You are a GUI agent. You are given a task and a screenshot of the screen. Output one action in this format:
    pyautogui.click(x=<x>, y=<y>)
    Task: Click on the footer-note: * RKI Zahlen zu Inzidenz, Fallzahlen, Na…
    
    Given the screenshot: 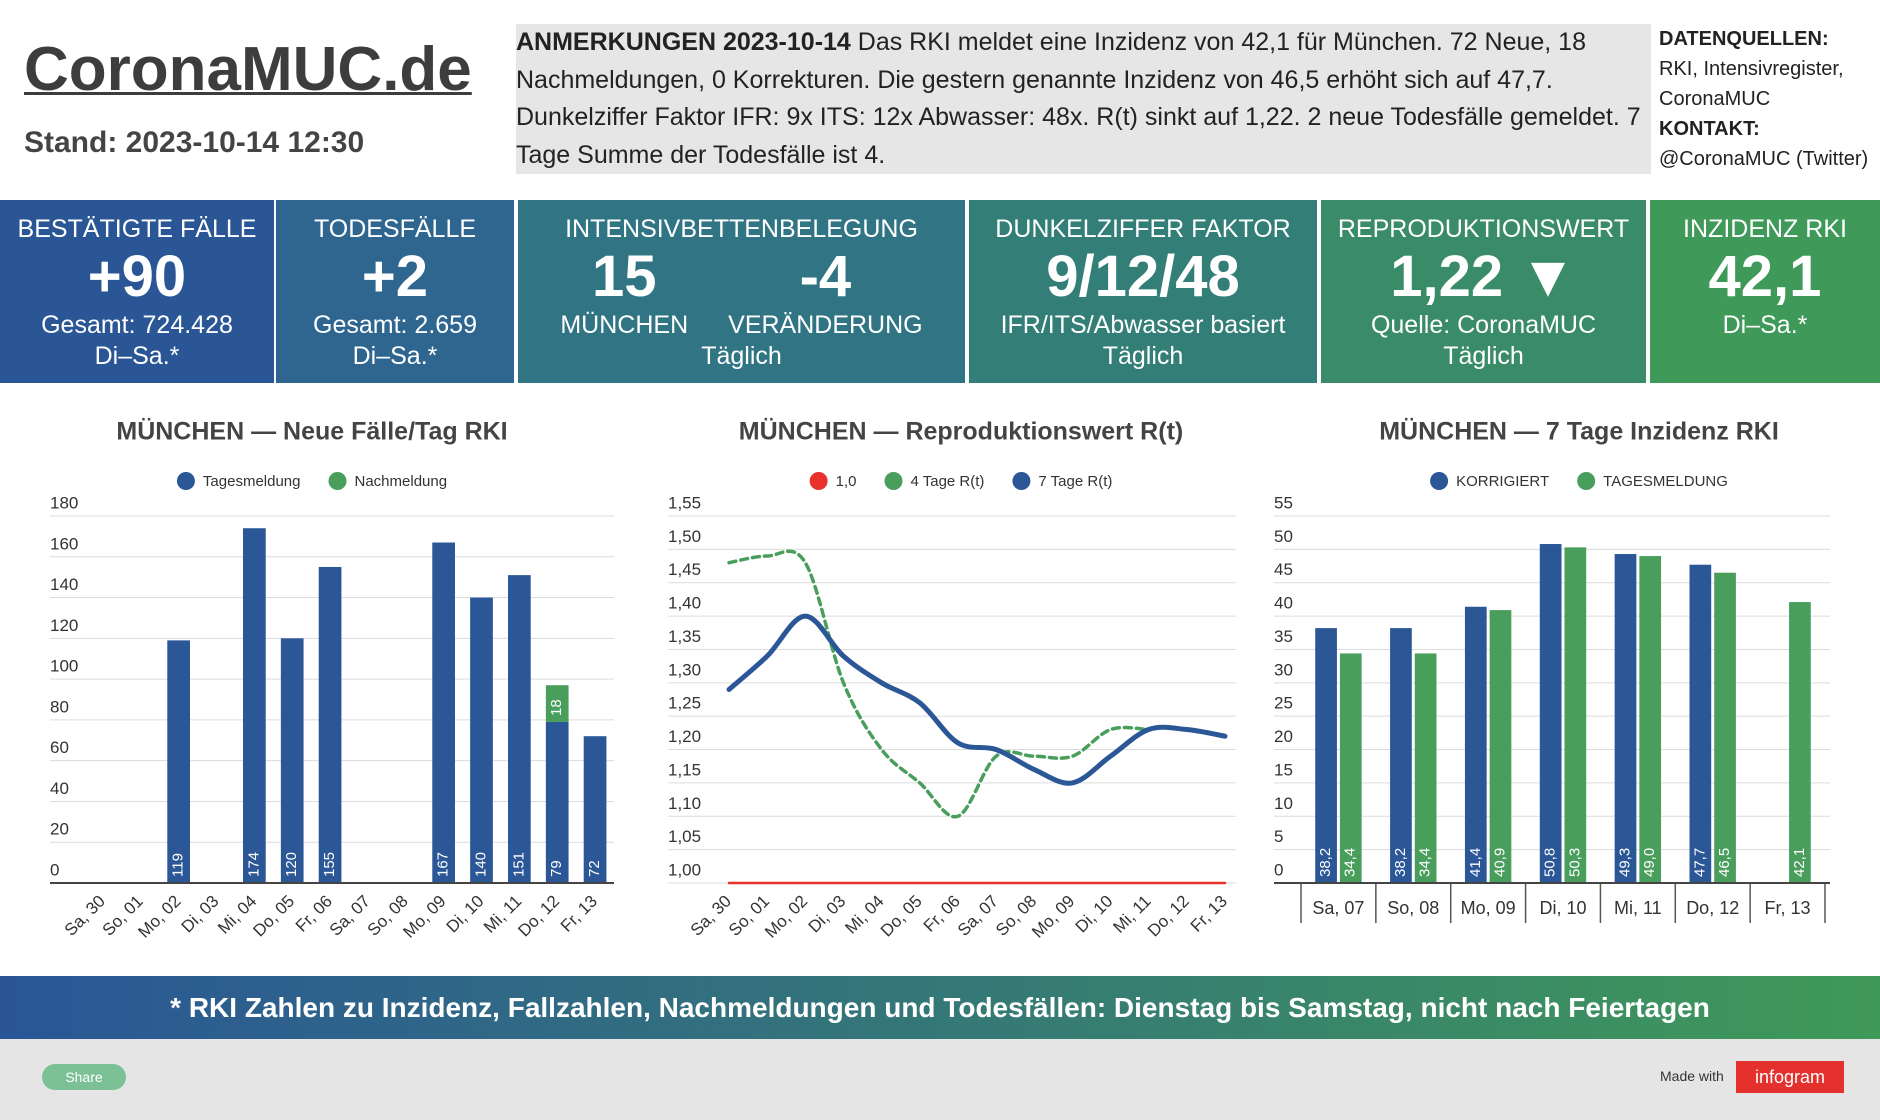 What is the action you would take?
    pyautogui.click(x=940, y=1007)
    